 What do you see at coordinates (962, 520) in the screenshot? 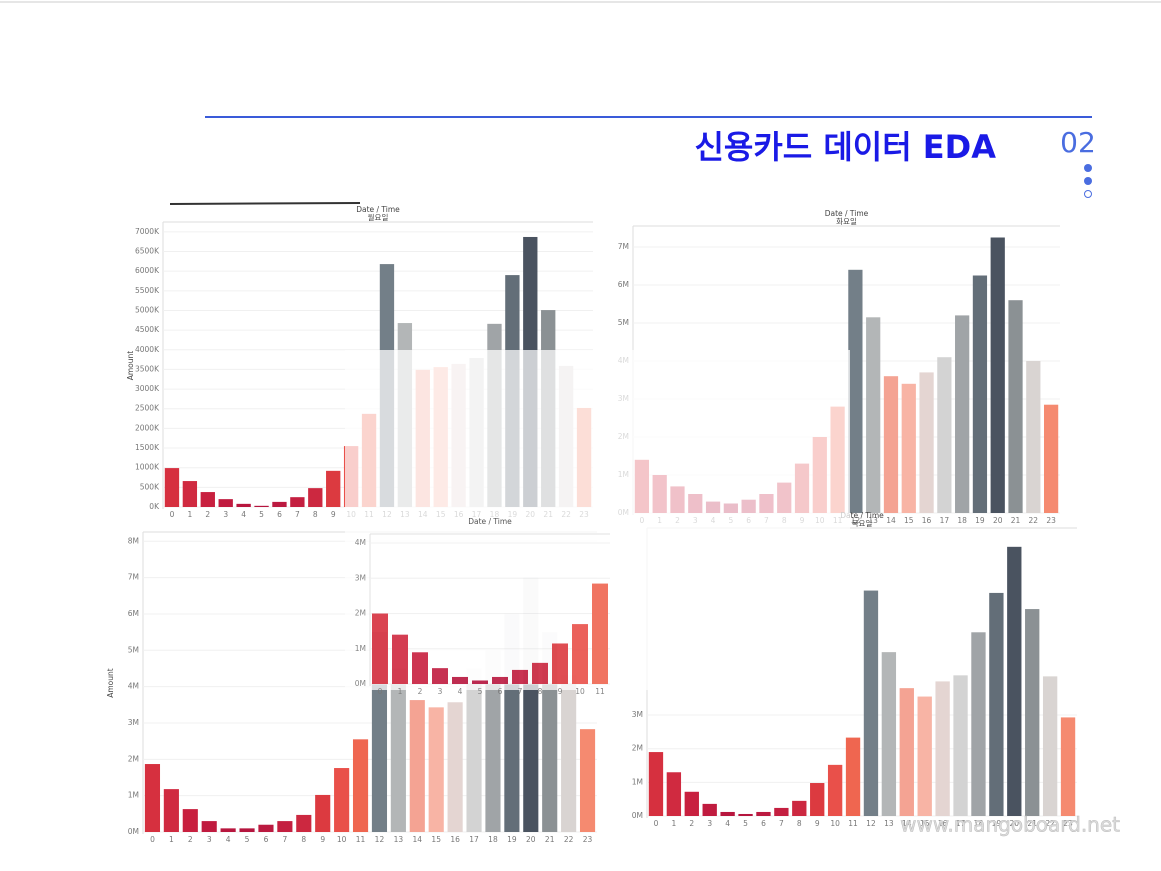
I see `x-tick-label: 18` at bounding box center [962, 520].